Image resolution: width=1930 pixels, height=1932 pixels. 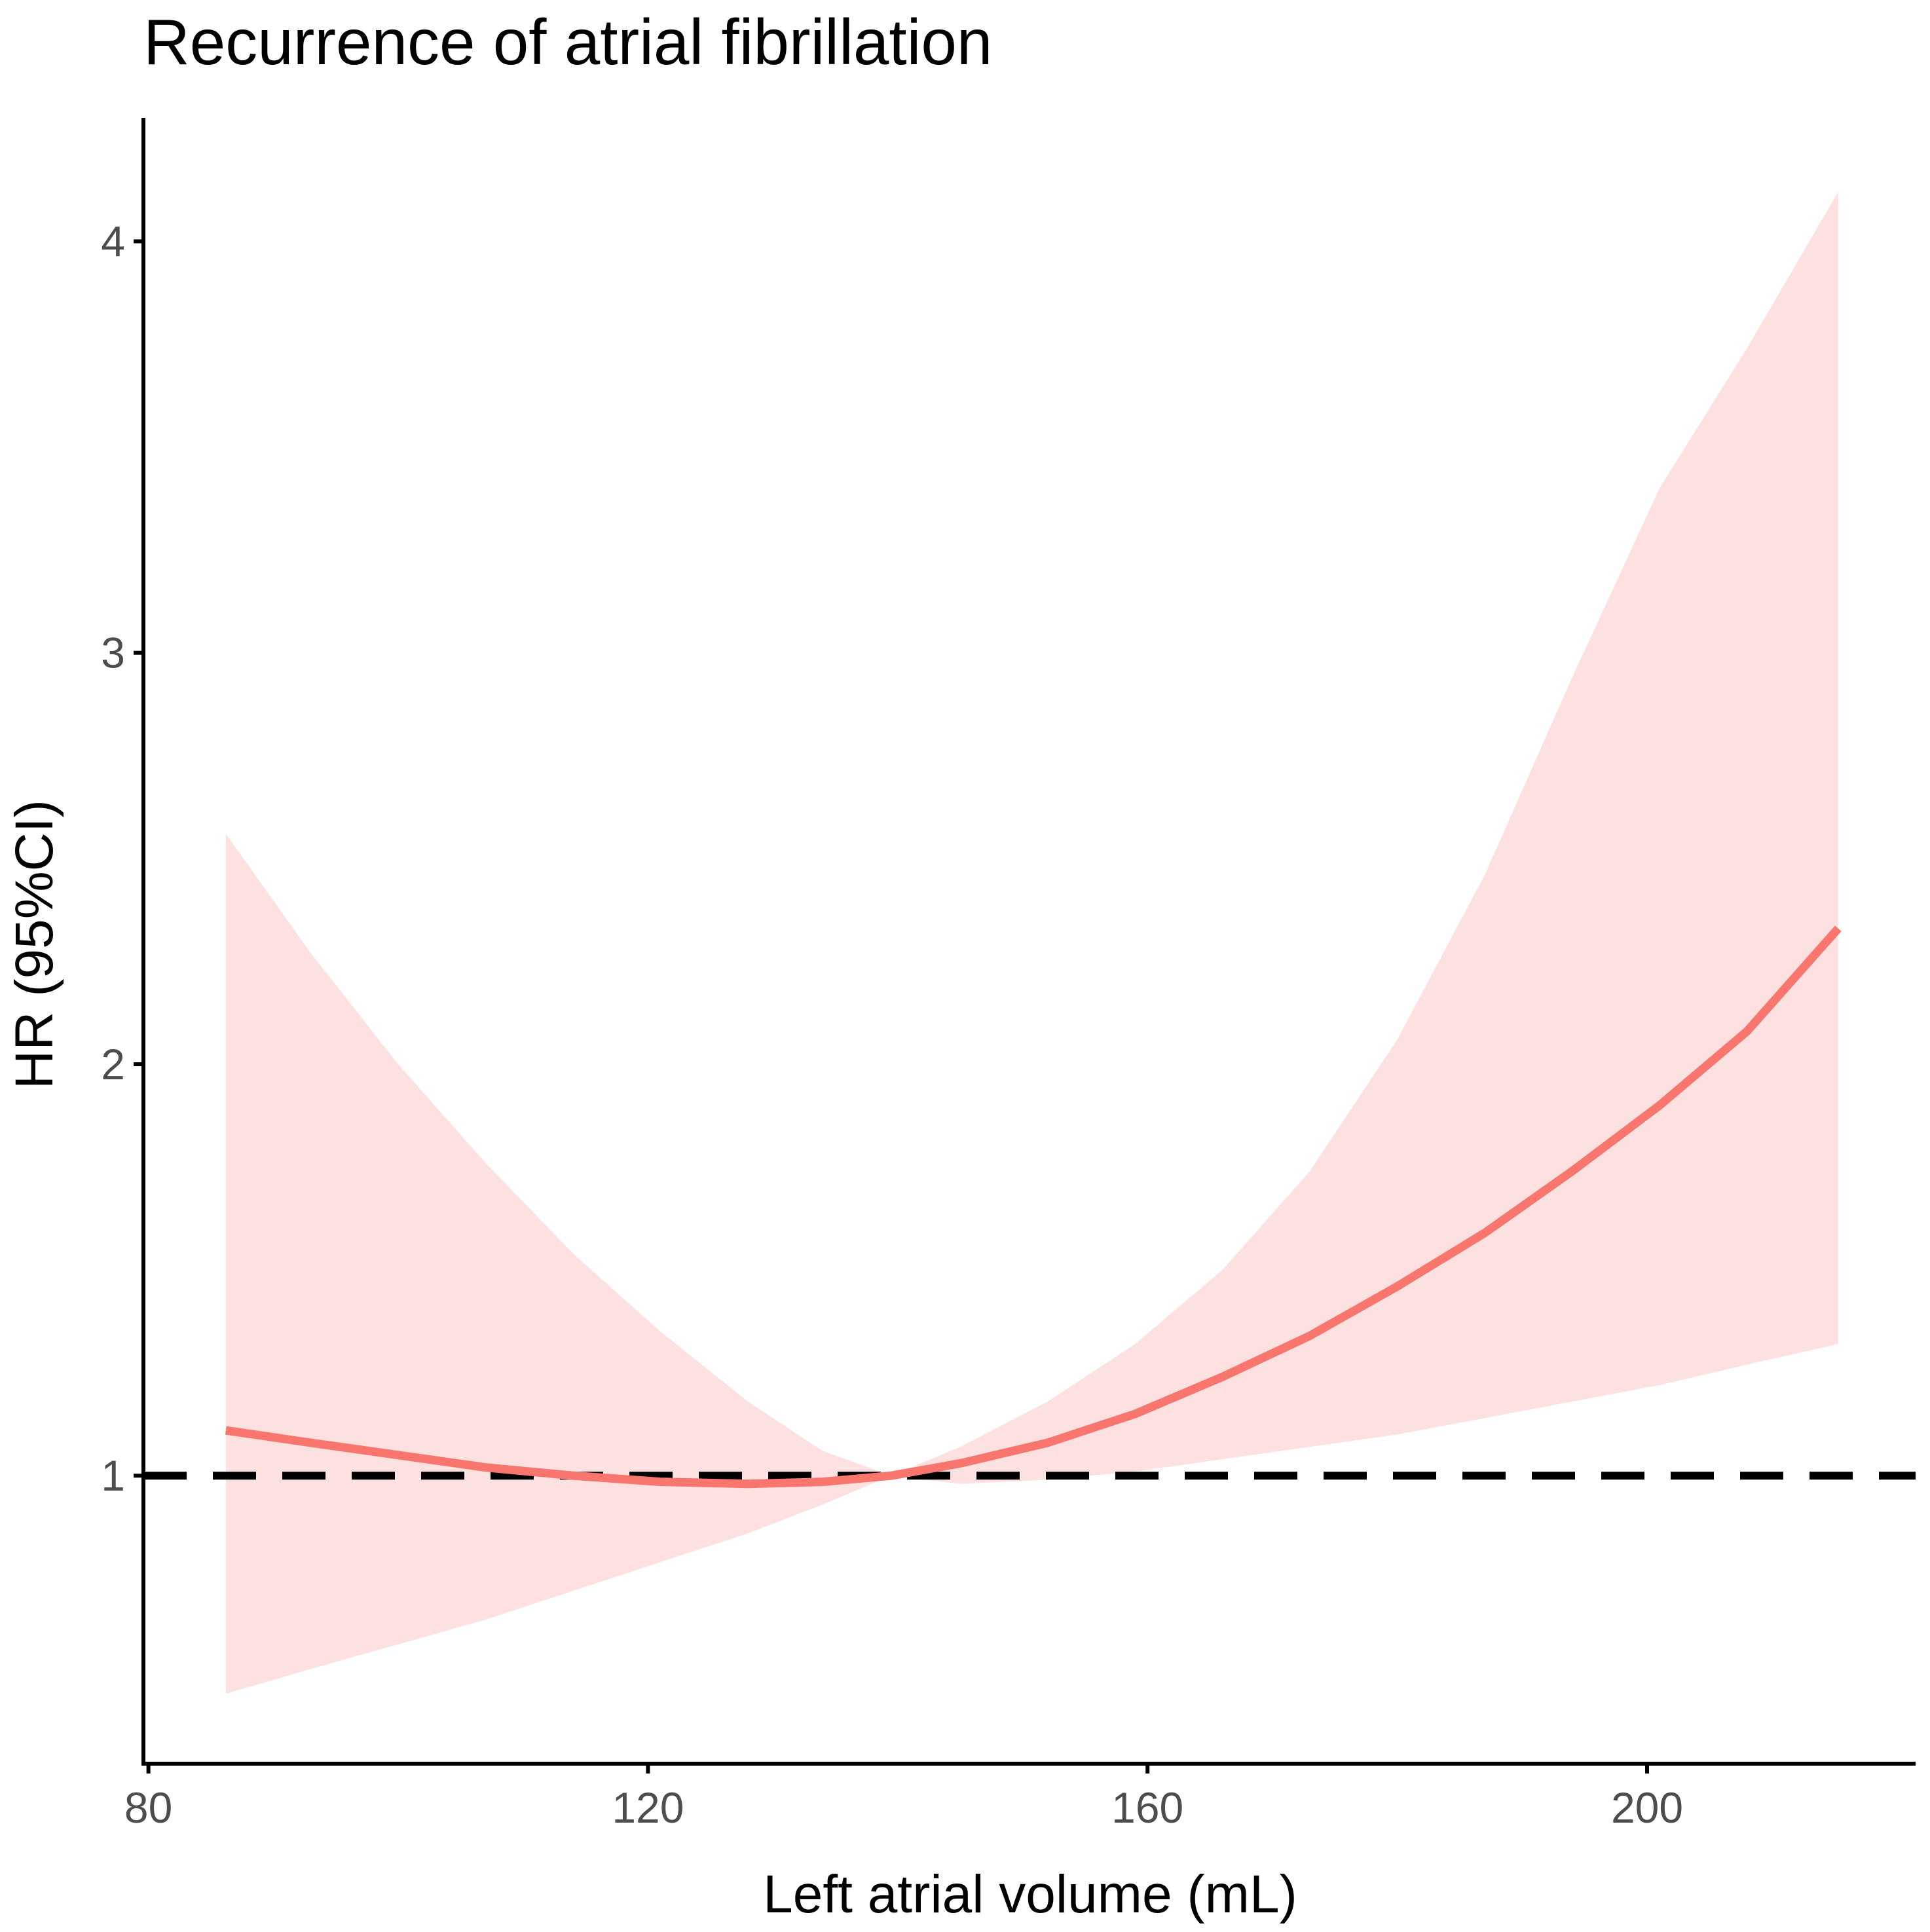 I want to click on x-tick-label: 120, so click(x=648, y=1808).